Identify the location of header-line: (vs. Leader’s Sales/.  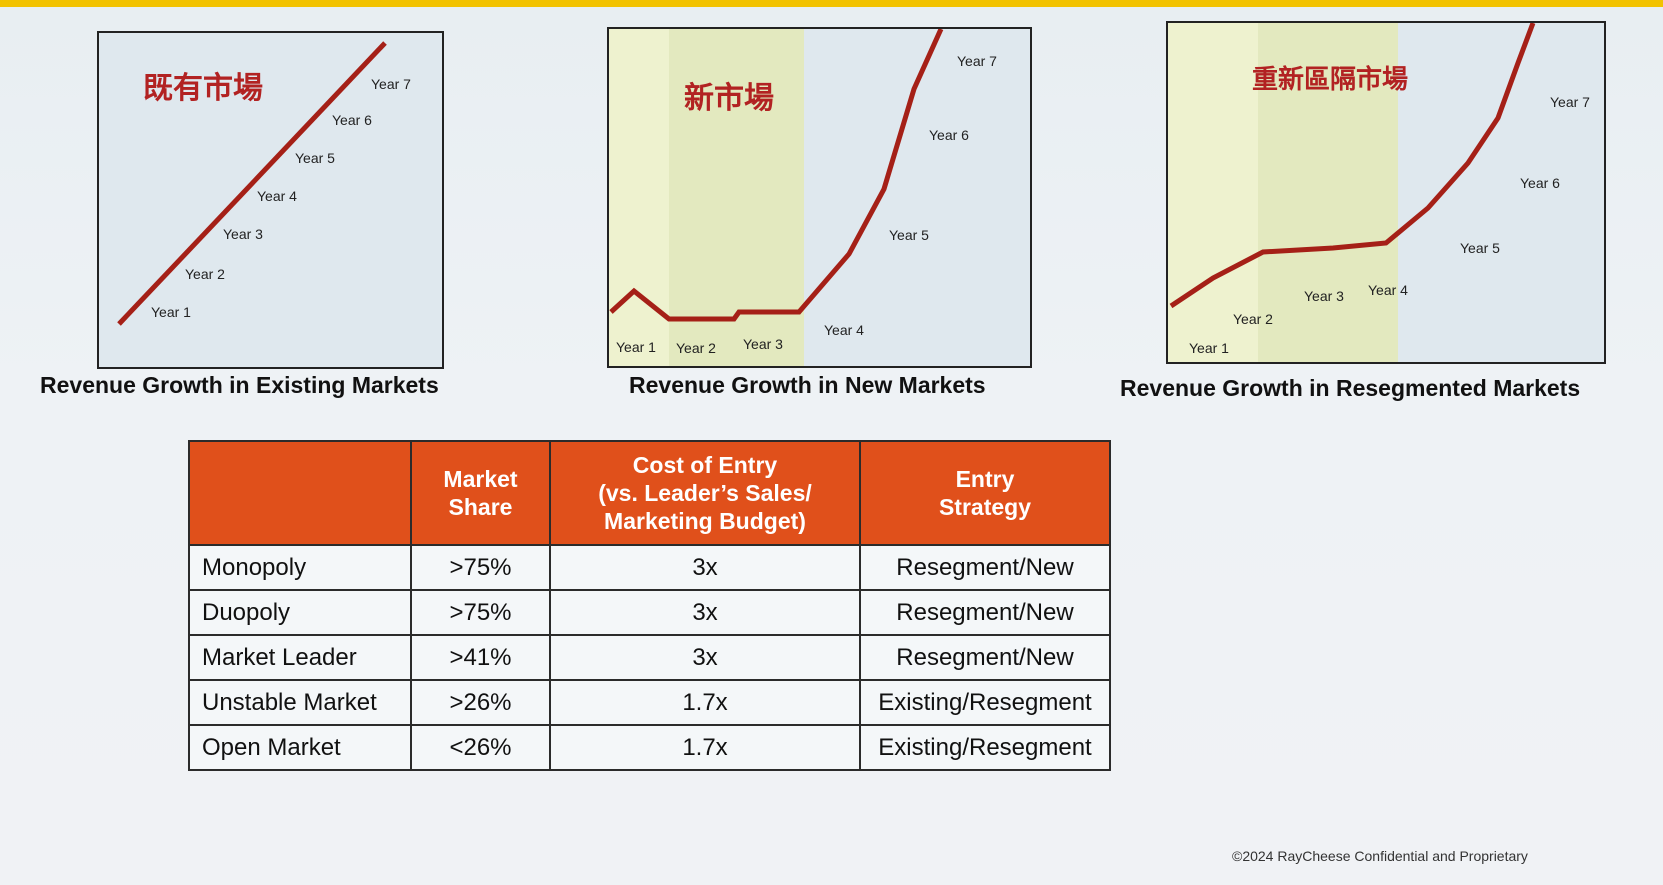
(705, 493).